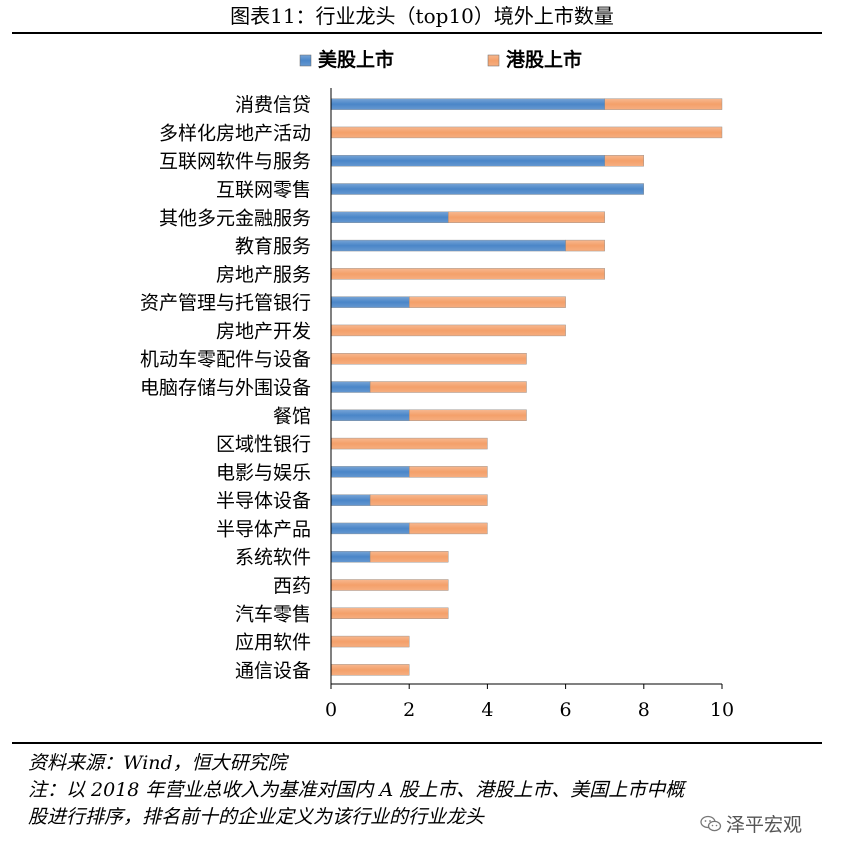 The width and height of the screenshot is (844, 859). I want to click on category-label-15: 半导体设备, so click(263, 501).